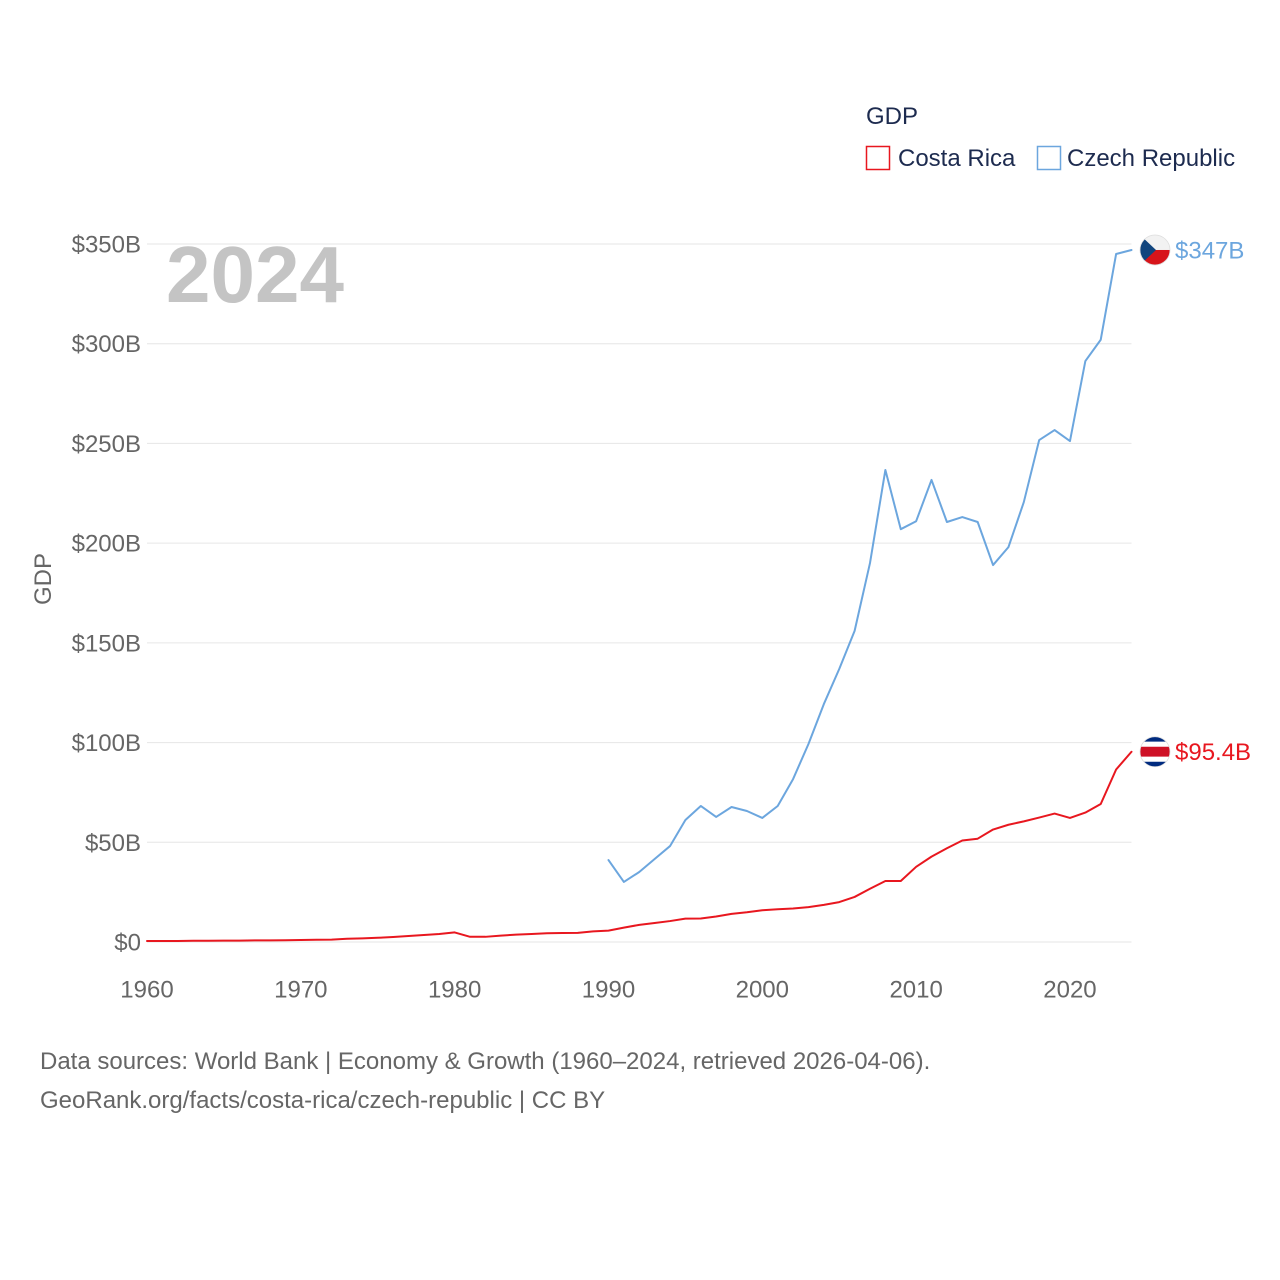 The height and width of the screenshot is (1280, 1280). Describe the element at coordinates (106, 743) in the screenshot. I see `y-tick-label: $100B` at that location.